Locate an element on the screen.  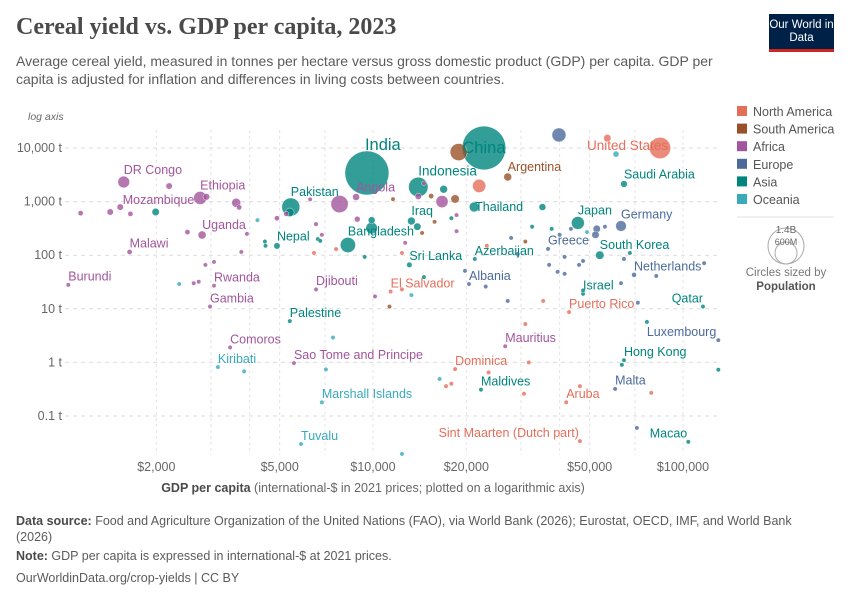
point-label: Aruba is located at coordinates (582, 394).